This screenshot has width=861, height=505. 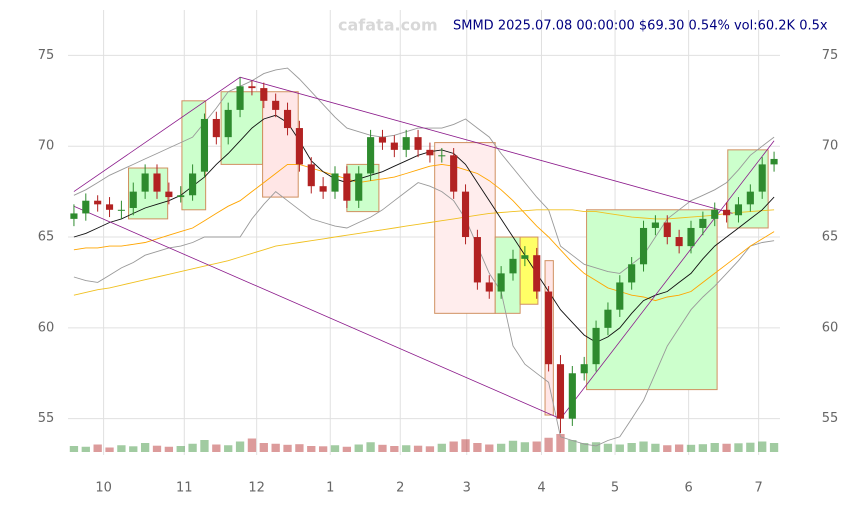 I want to click on y-tick-label: 55, so click(x=46, y=418).